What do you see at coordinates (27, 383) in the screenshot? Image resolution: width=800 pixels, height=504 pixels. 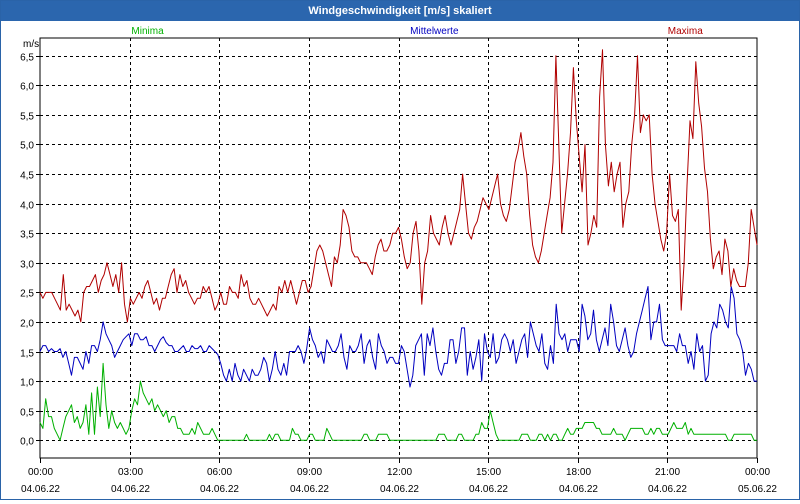 I see `y-tick-label: 1,0` at bounding box center [27, 383].